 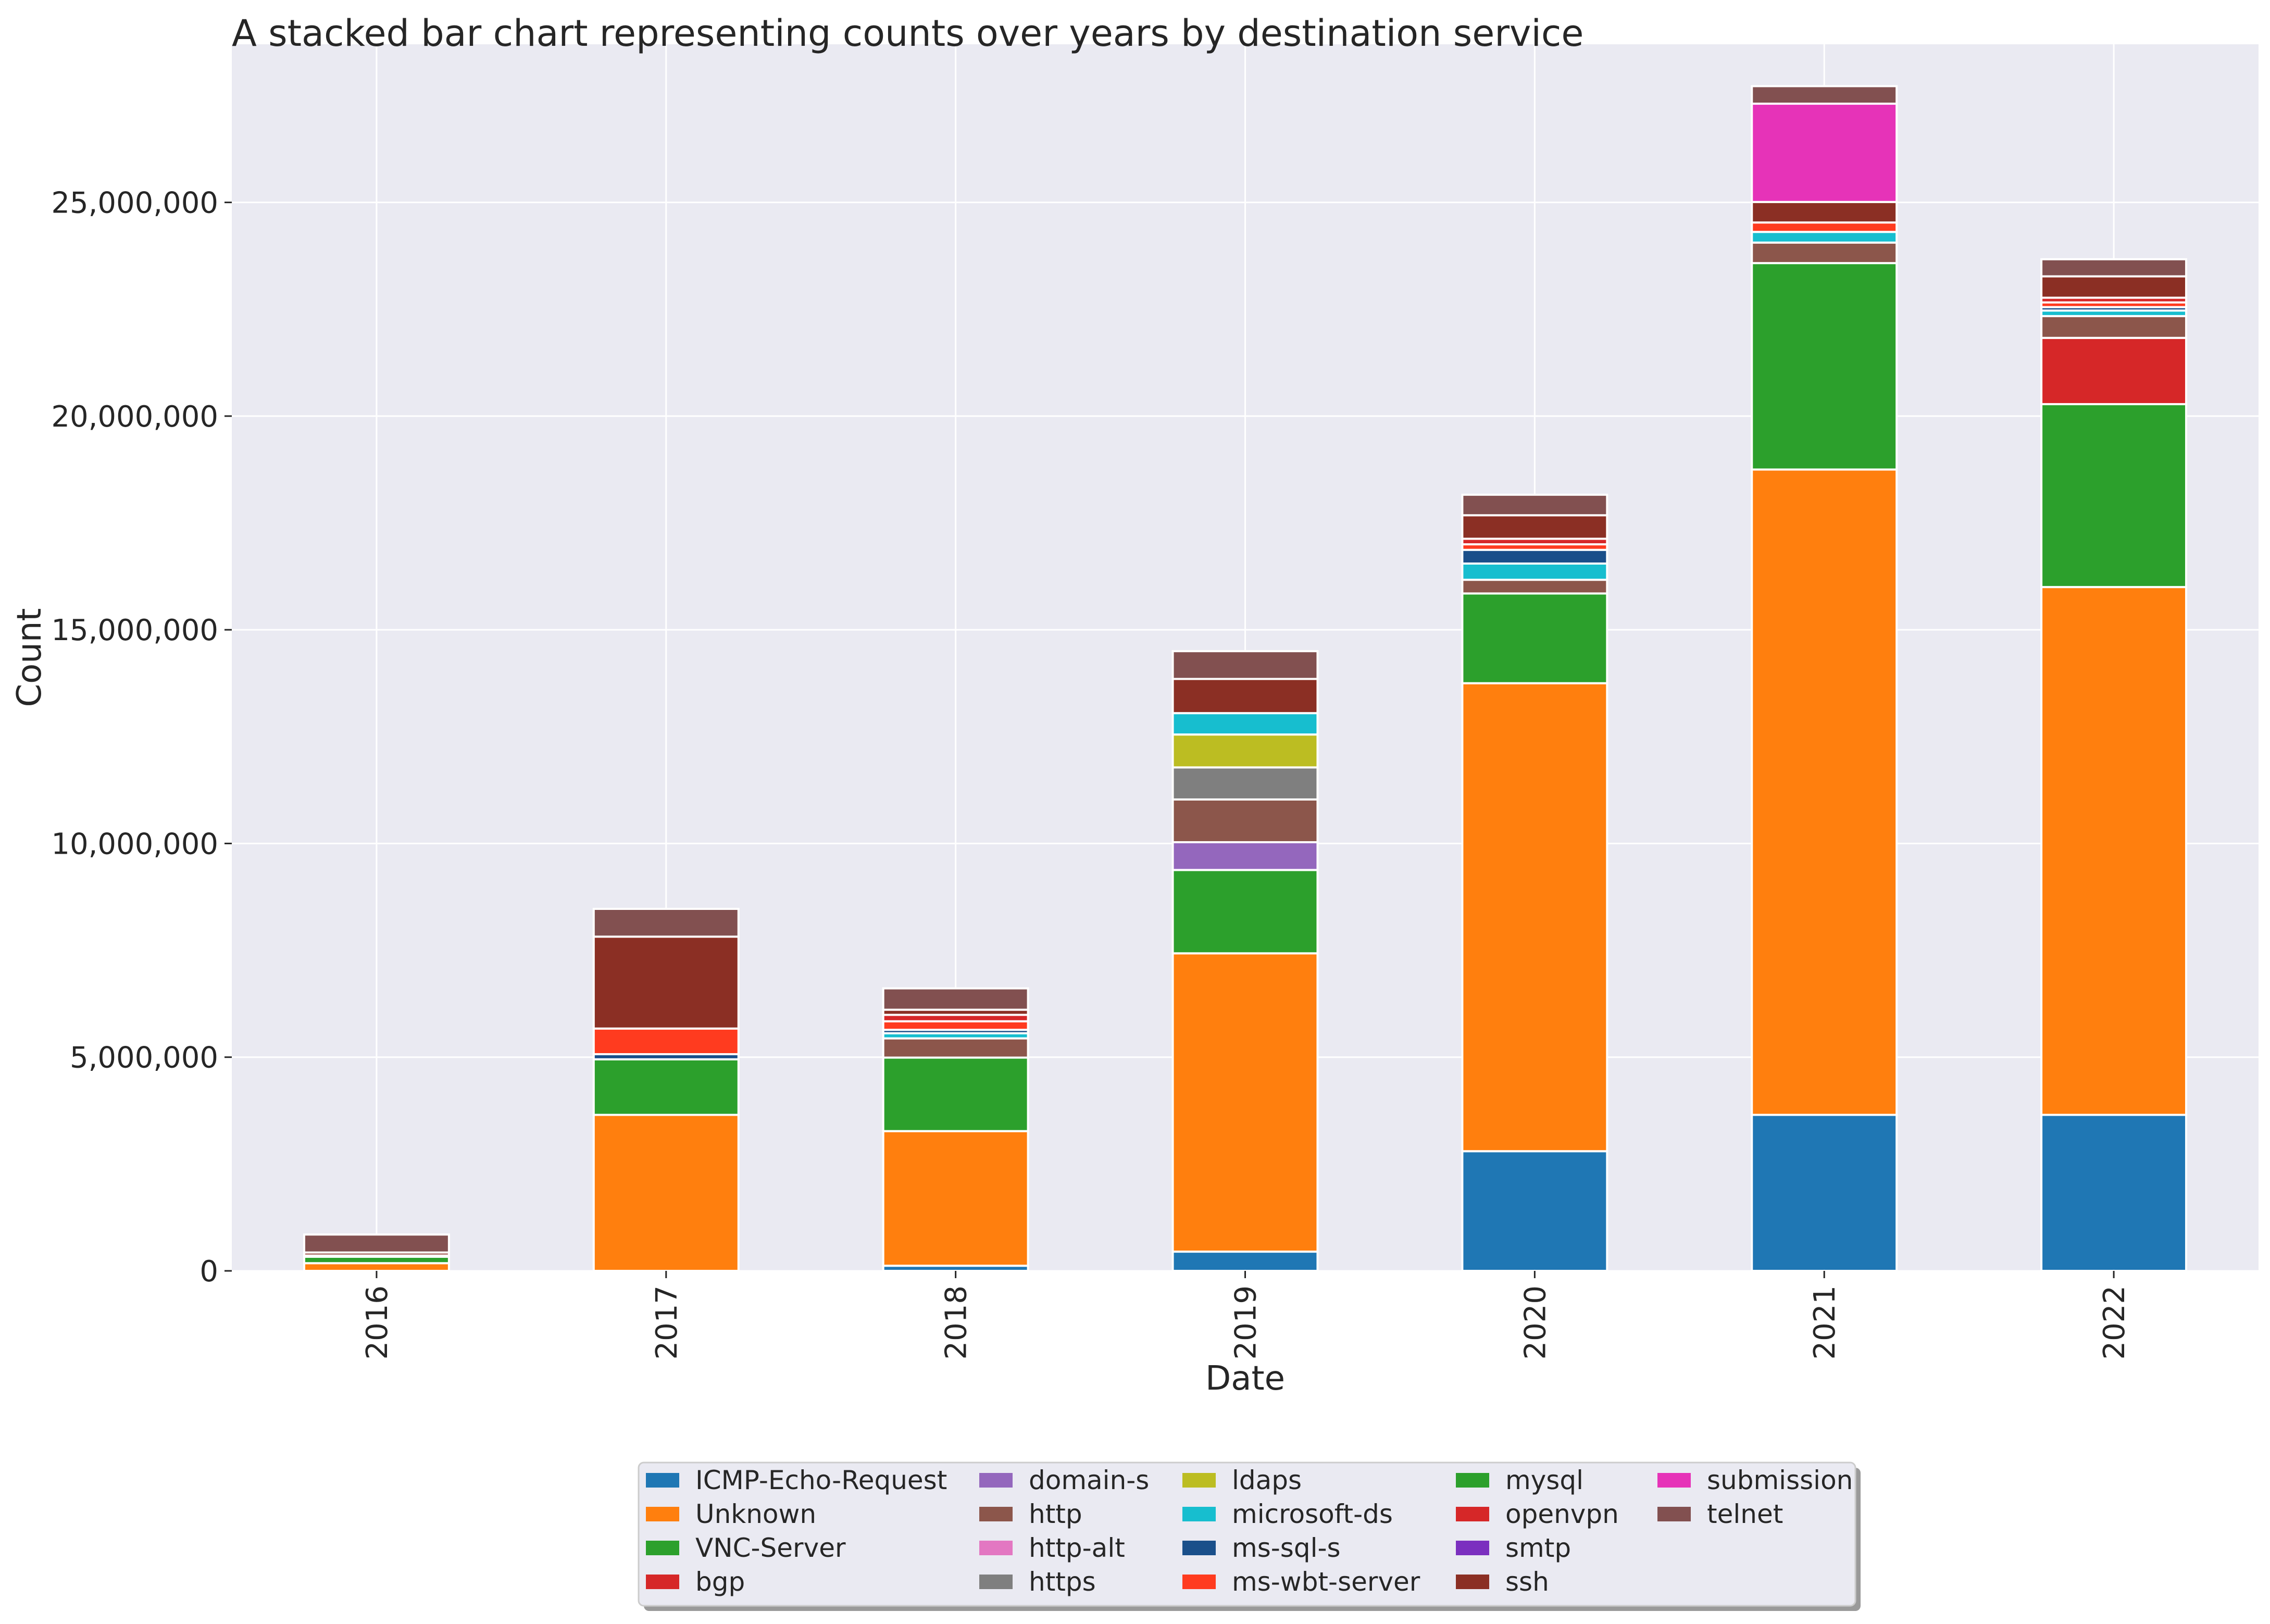 I want to click on y-tick-label: 0, so click(x=208, y=1272).